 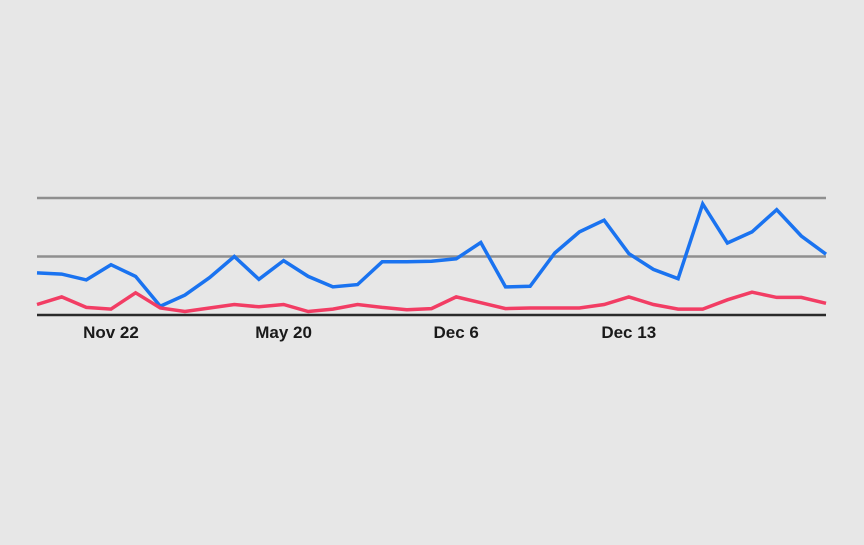 What do you see at coordinates (283, 332) in the screenshot?
I see `x-tick-label-1: May 20` at bounding box center [283, 332].